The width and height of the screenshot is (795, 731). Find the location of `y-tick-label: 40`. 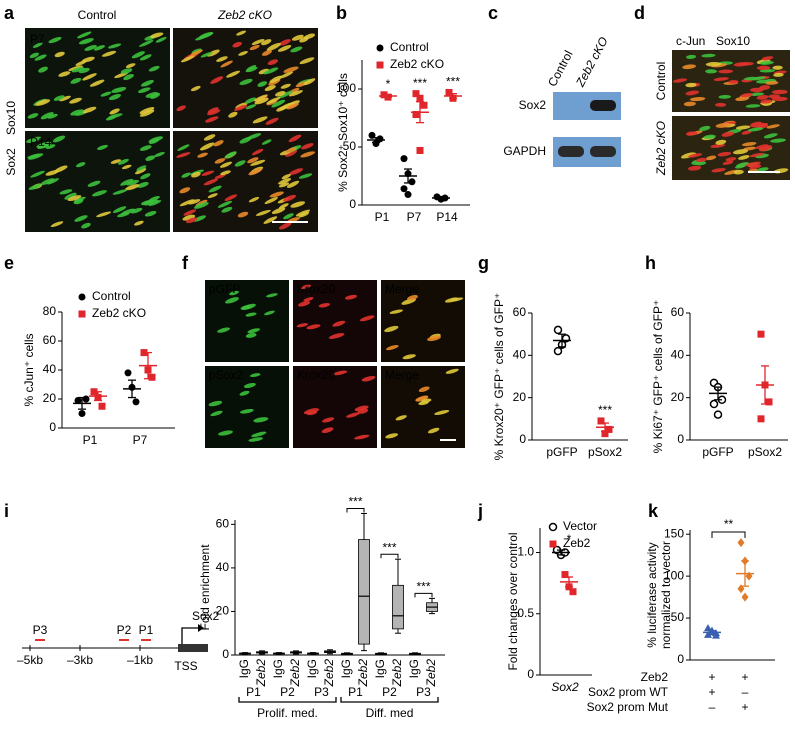

y-tick-label: 40 is located at coordinates (50, 369).